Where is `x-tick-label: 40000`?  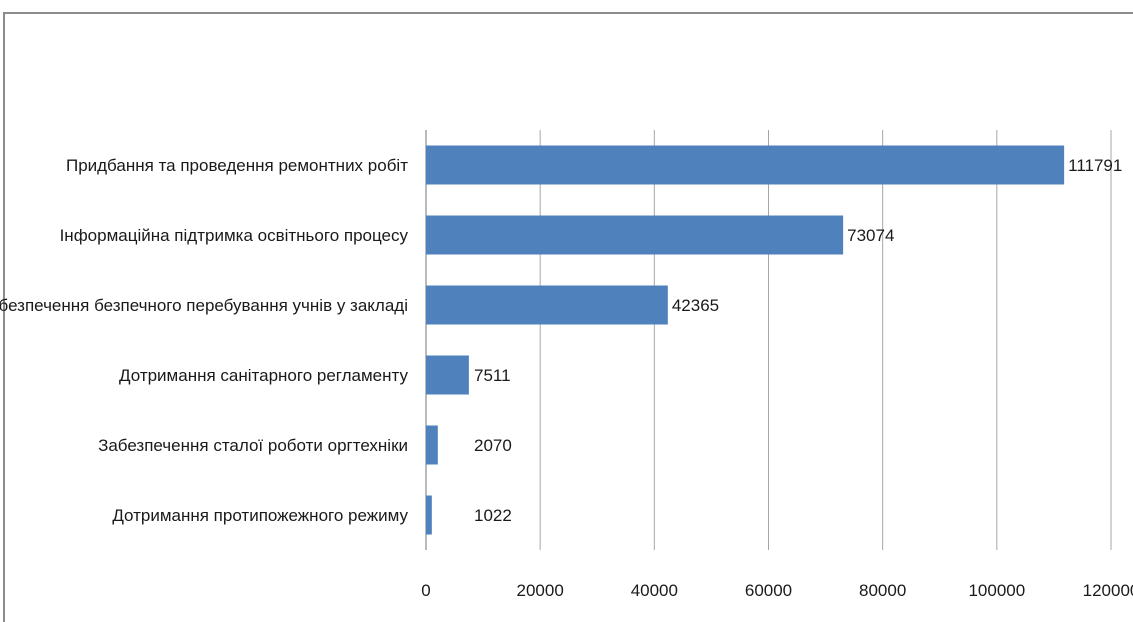
x-tick-label: 40000 is located at coordinates (654, 590).